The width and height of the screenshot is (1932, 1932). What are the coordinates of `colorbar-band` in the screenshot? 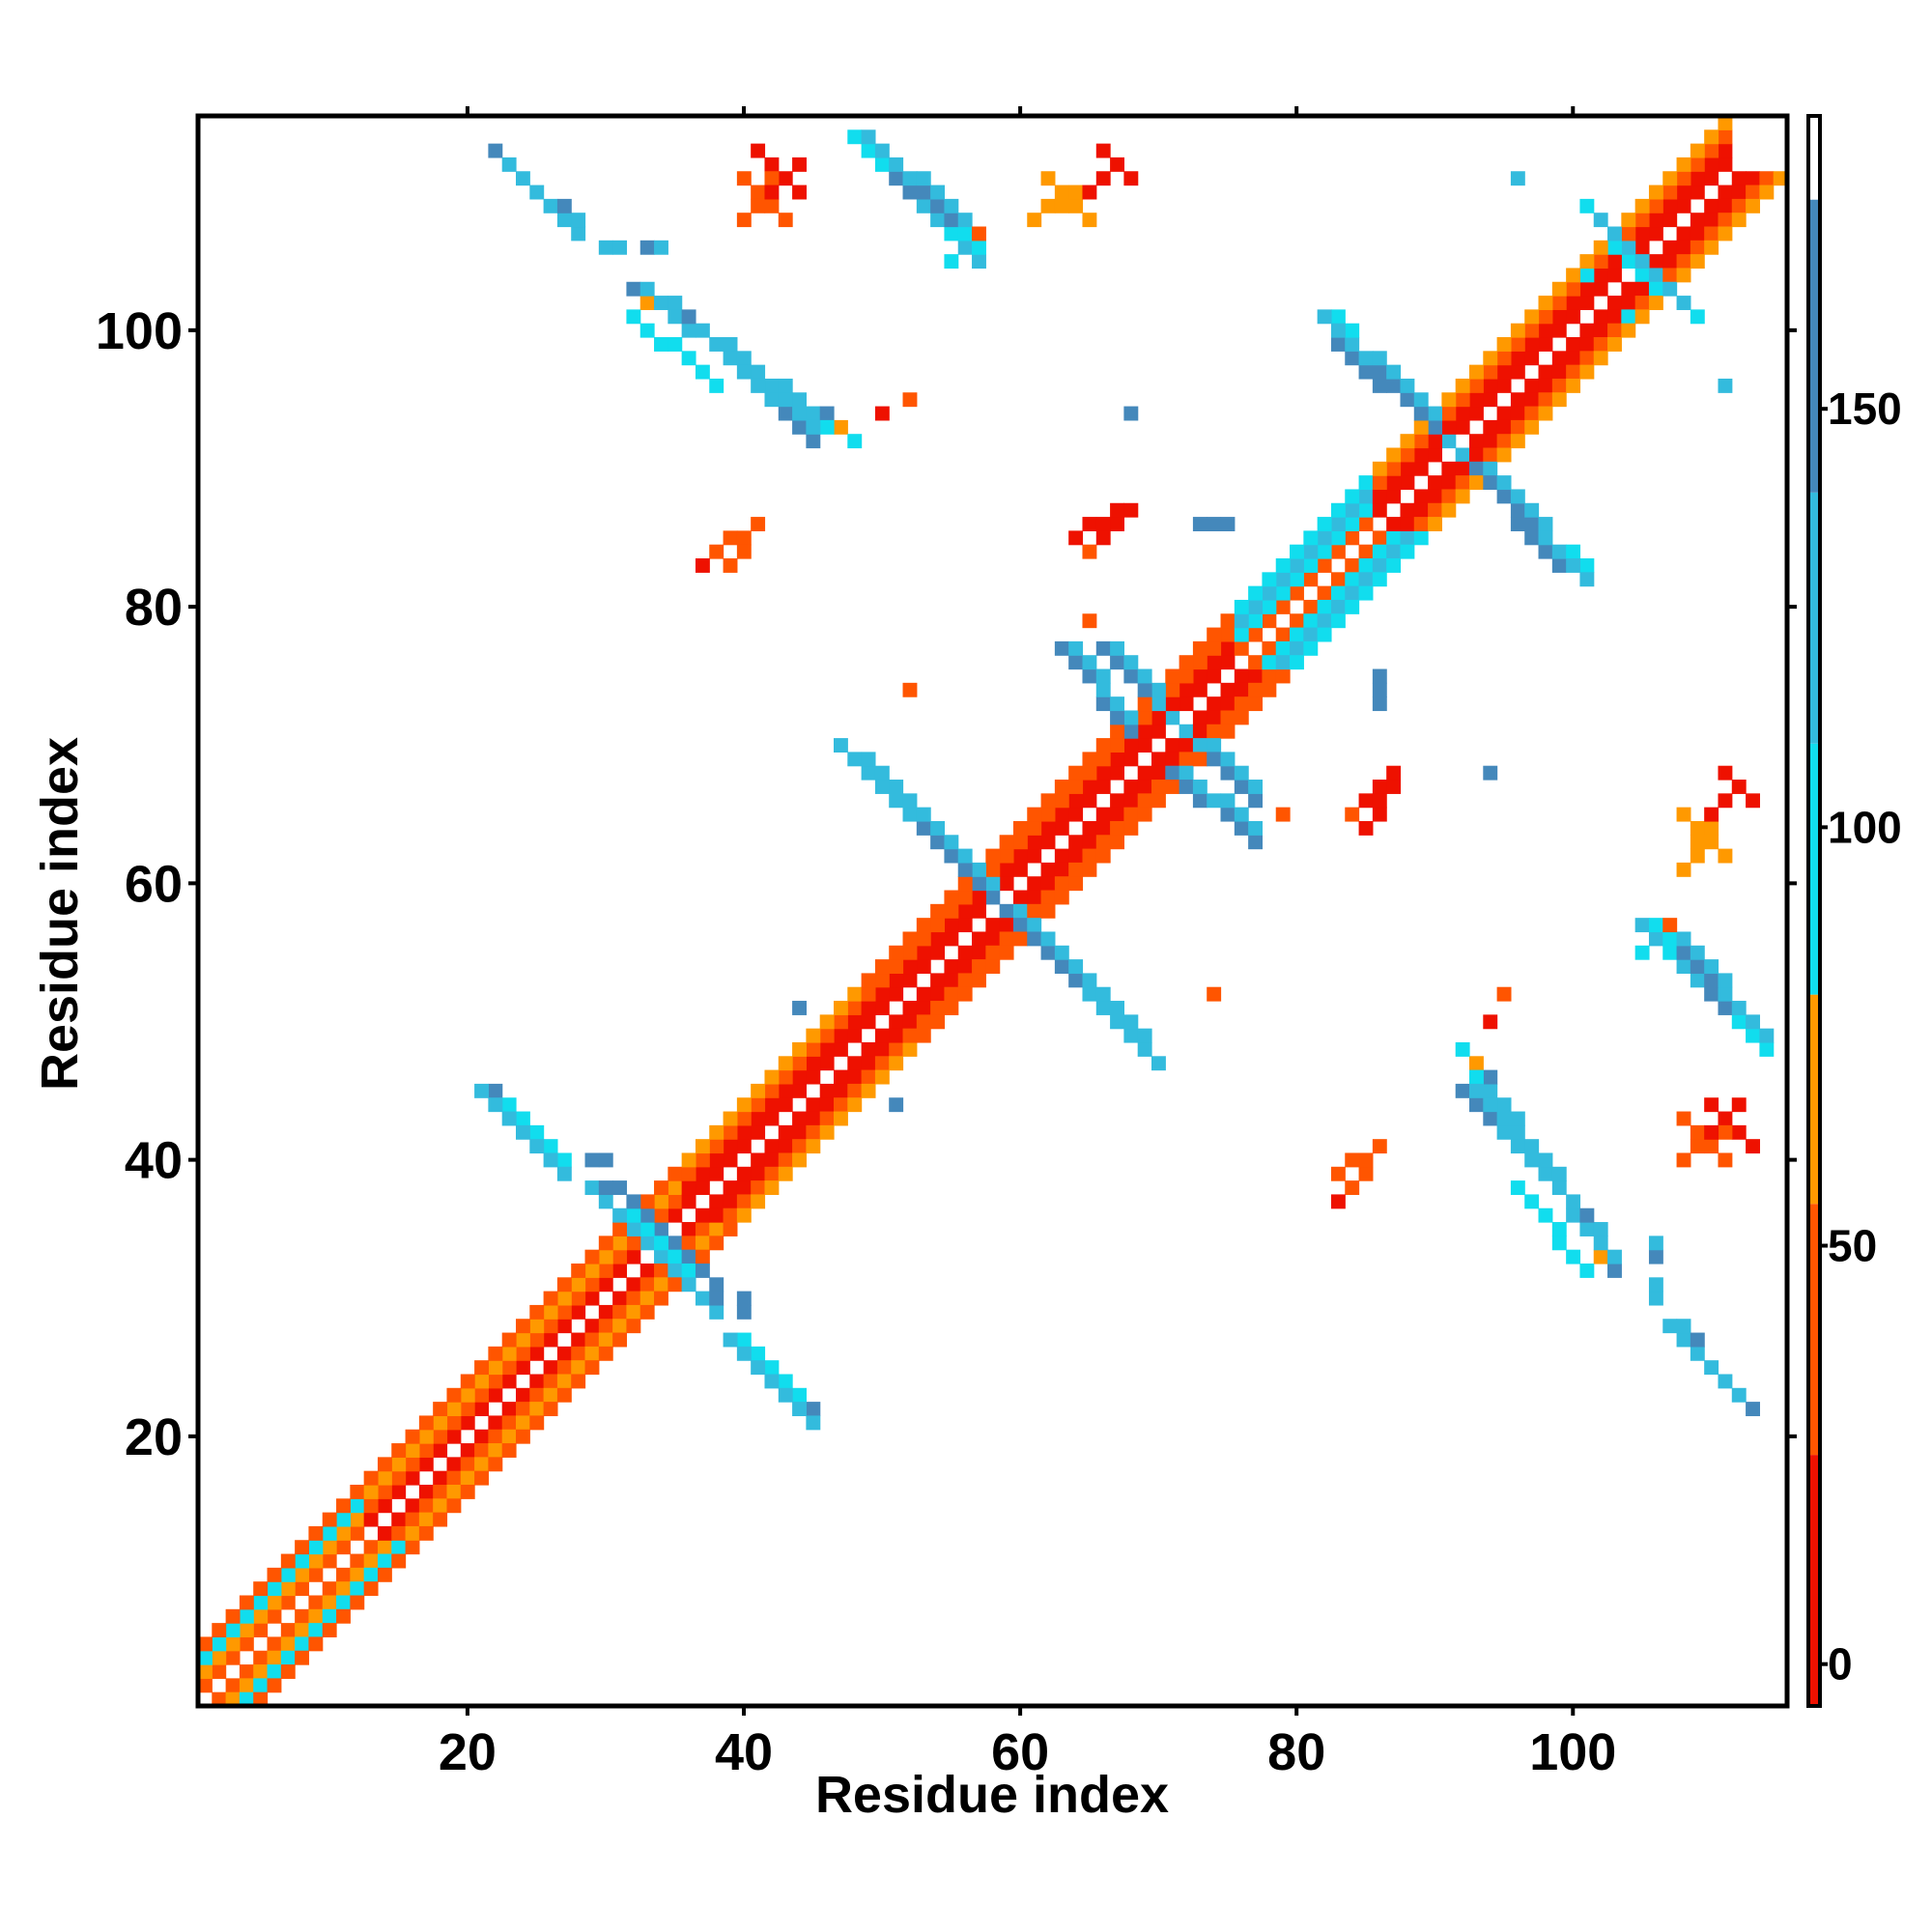 It's located at (1814, 1330).